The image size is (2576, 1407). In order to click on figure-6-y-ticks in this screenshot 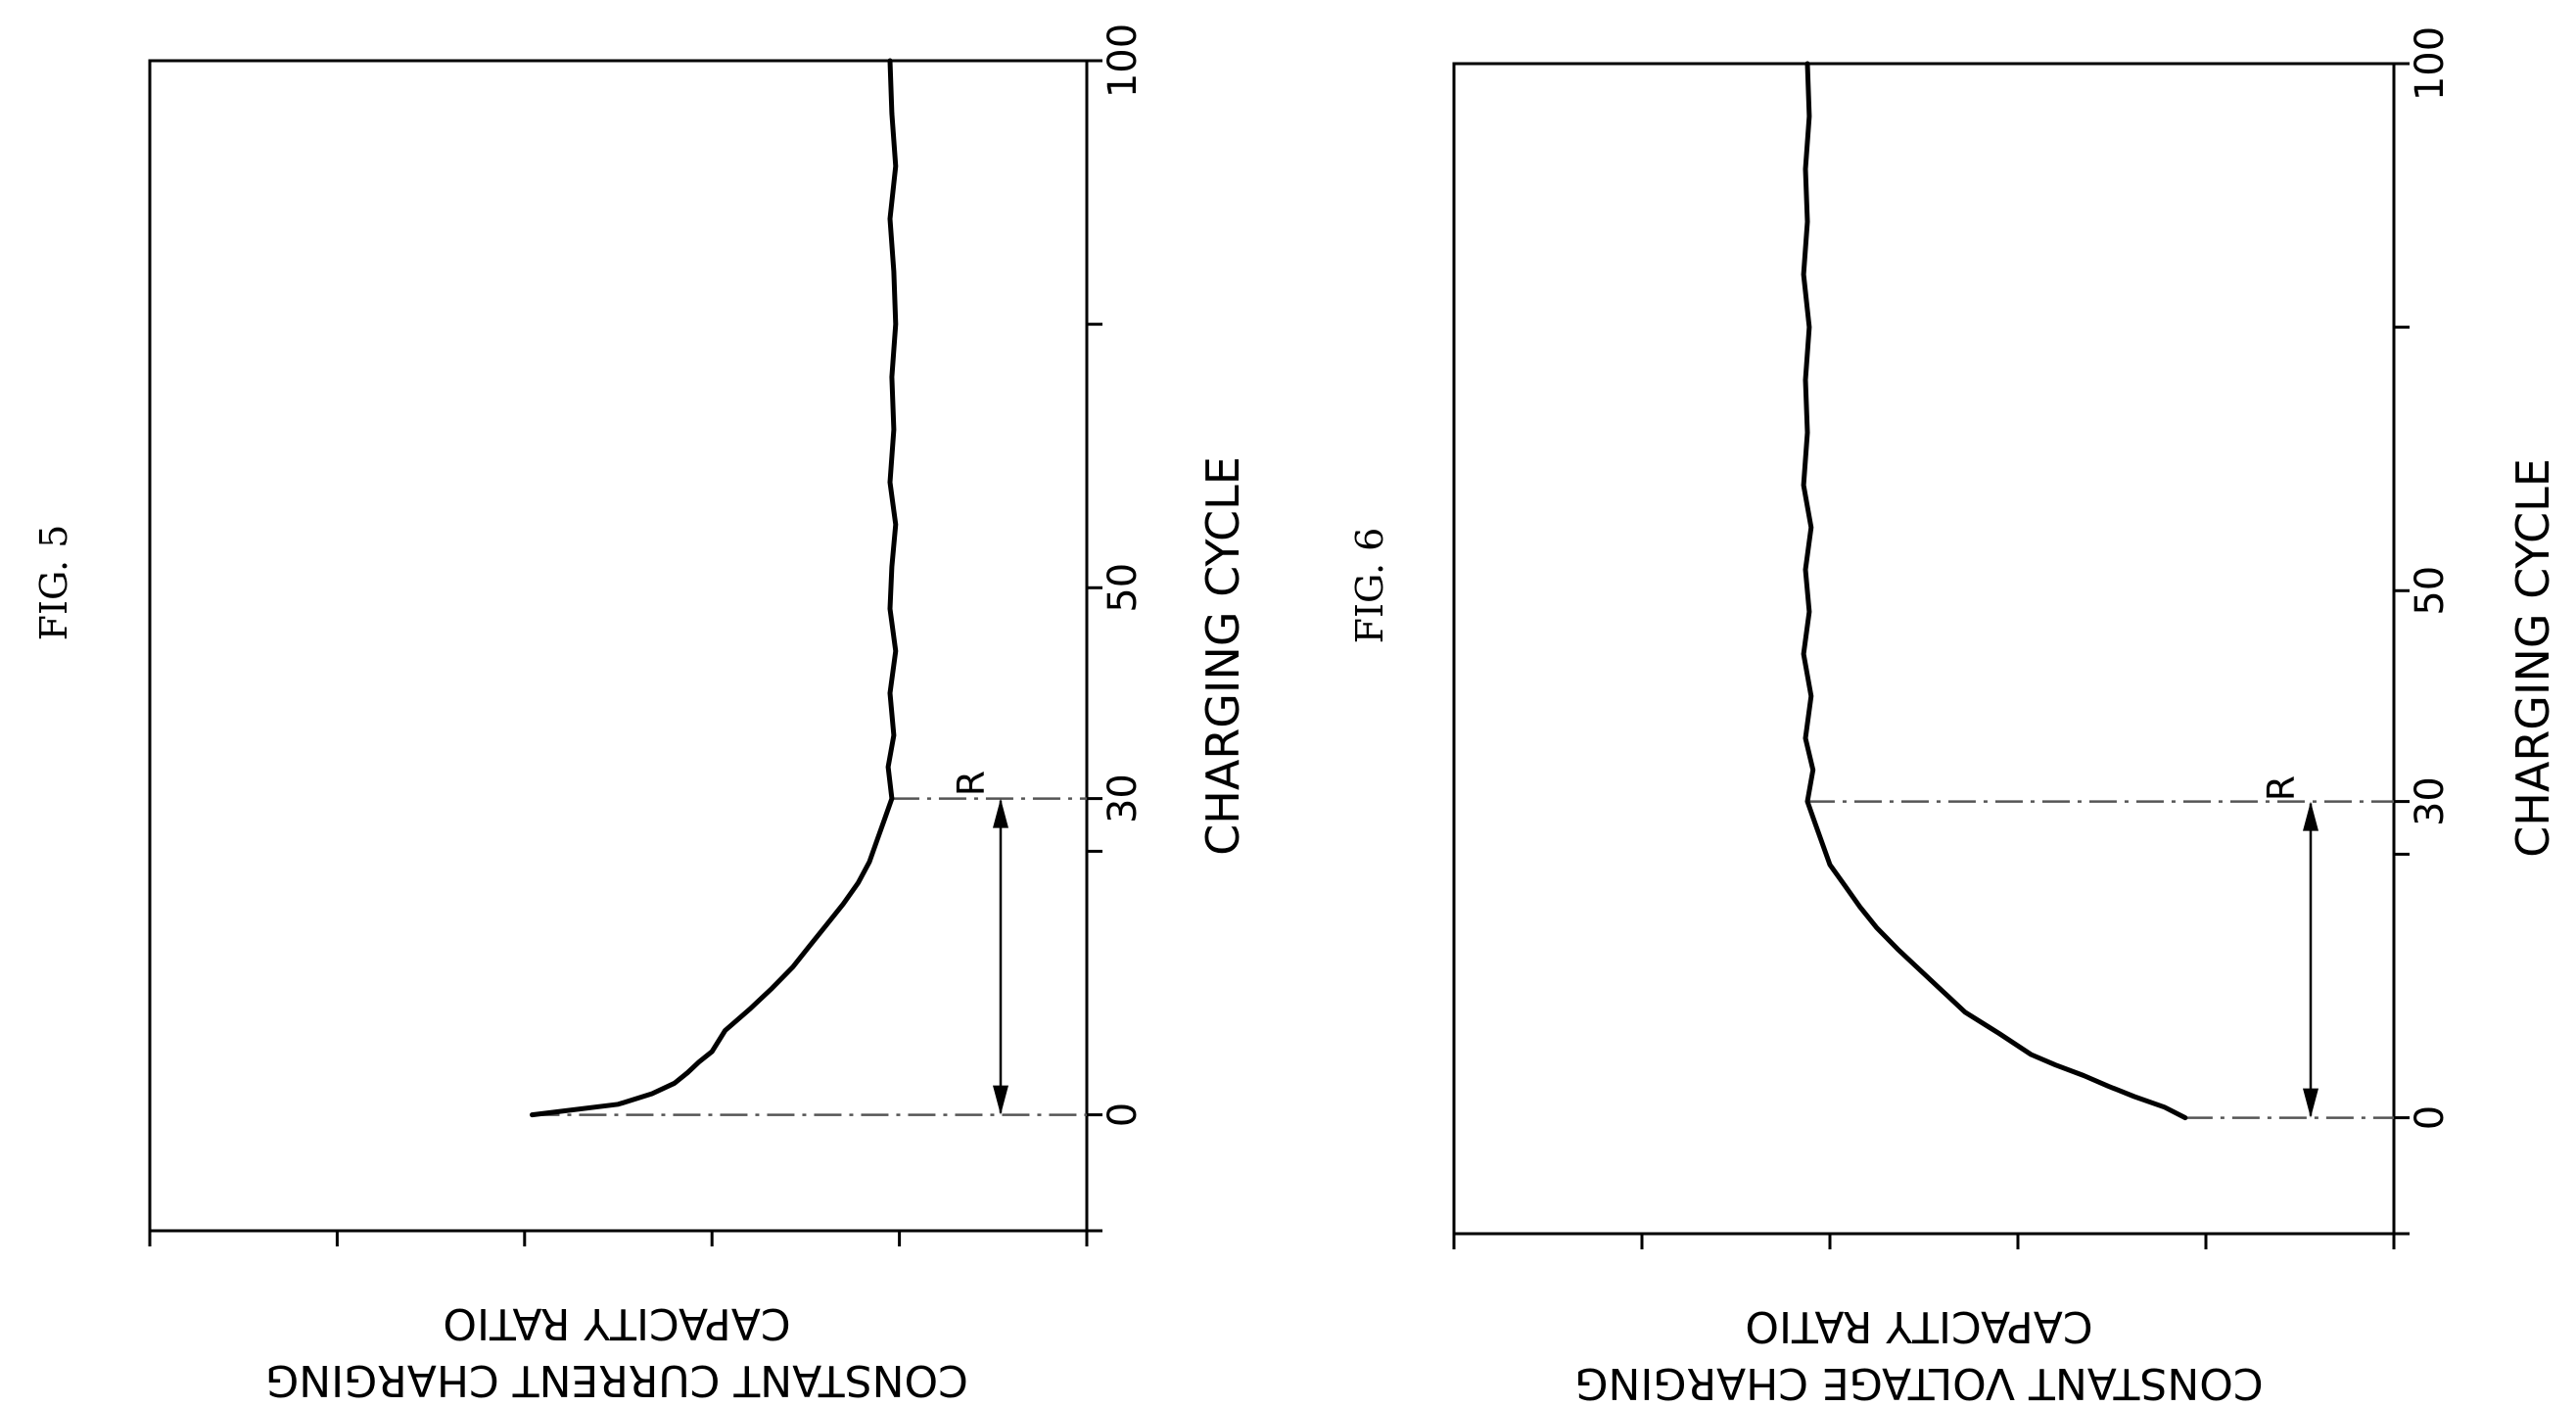, I will do `click(1924, 1242)`.